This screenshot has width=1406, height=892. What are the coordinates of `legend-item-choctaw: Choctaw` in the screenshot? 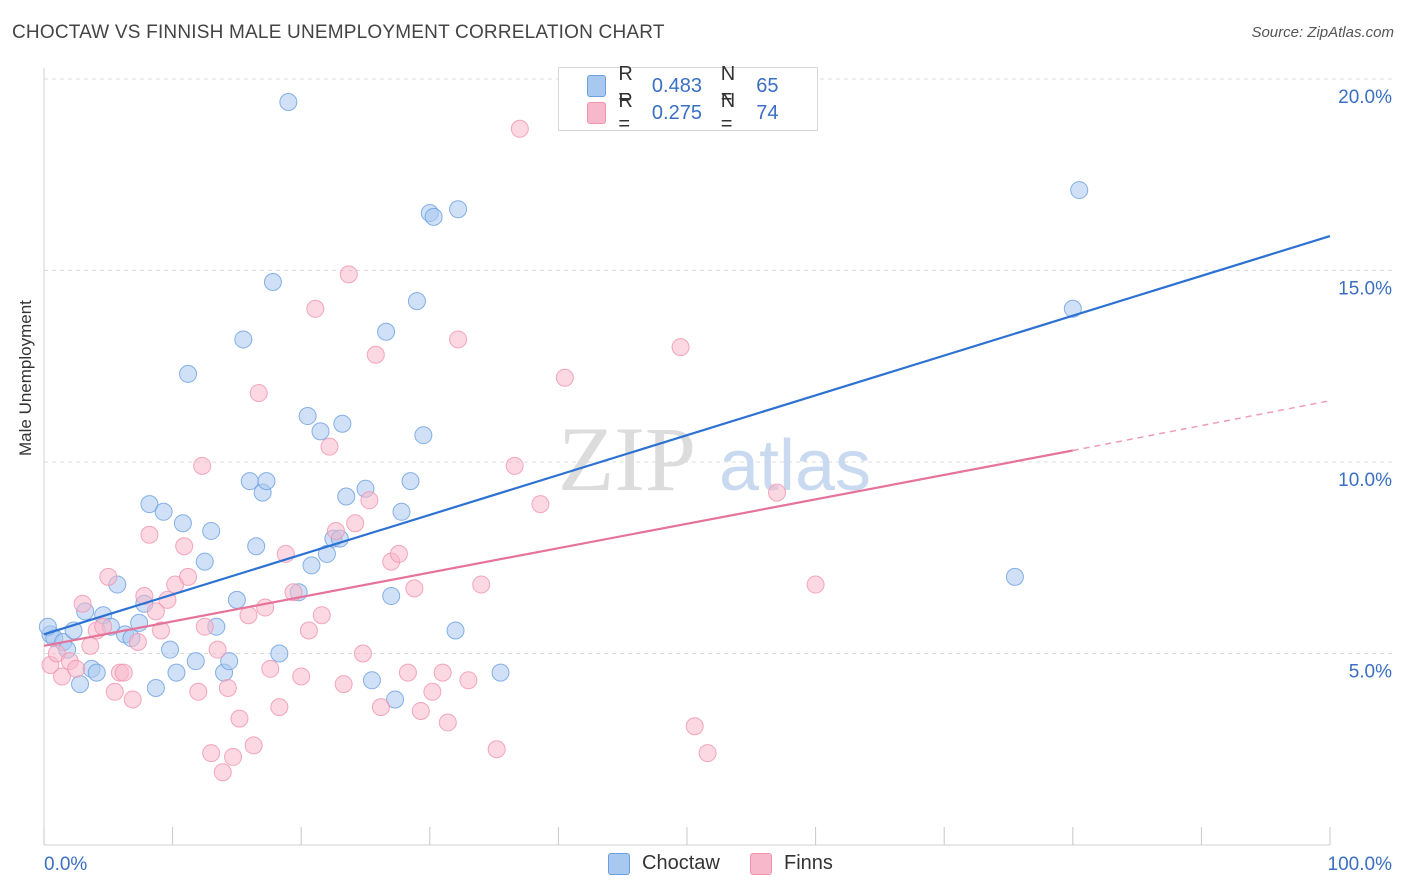 It's located at (664, 863).